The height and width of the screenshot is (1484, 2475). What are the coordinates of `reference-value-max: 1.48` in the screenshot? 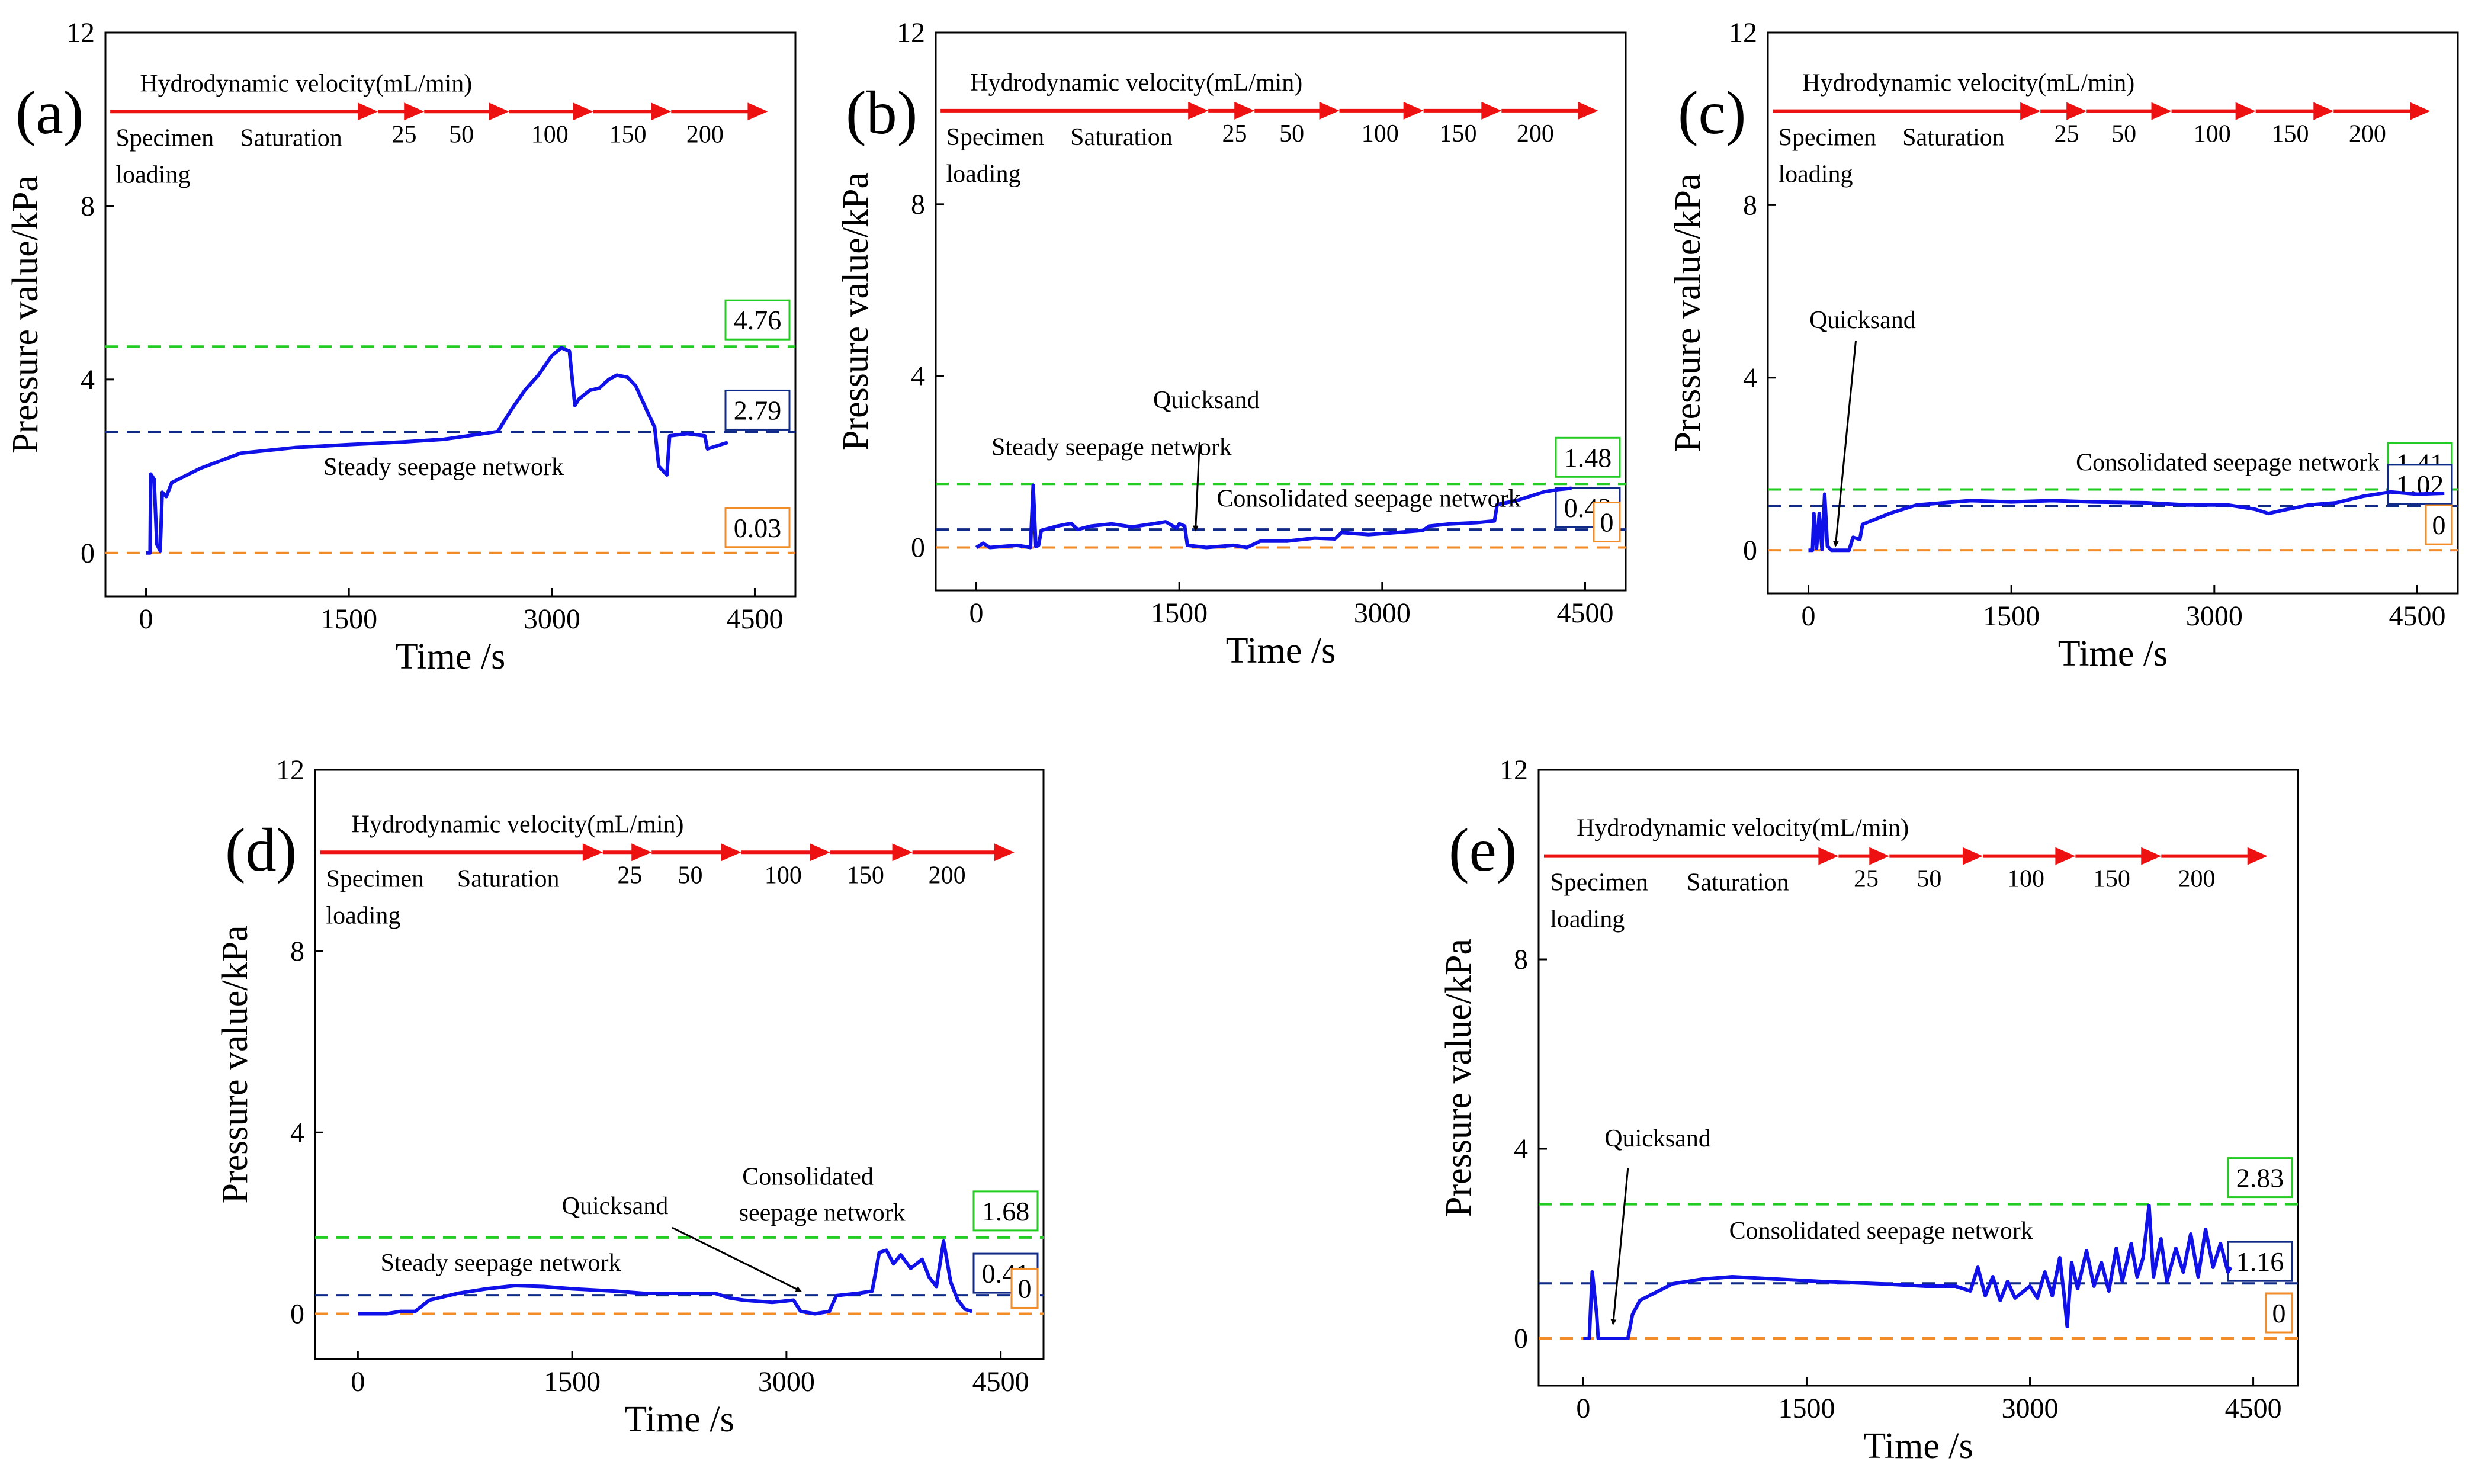 It's located at (1588, 458).